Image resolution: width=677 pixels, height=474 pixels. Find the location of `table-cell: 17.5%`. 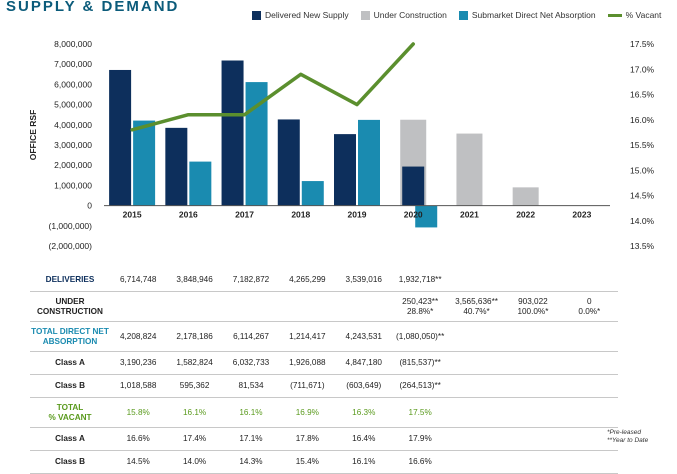

table-cell: 17.5% is located at coordinates (420, 412).